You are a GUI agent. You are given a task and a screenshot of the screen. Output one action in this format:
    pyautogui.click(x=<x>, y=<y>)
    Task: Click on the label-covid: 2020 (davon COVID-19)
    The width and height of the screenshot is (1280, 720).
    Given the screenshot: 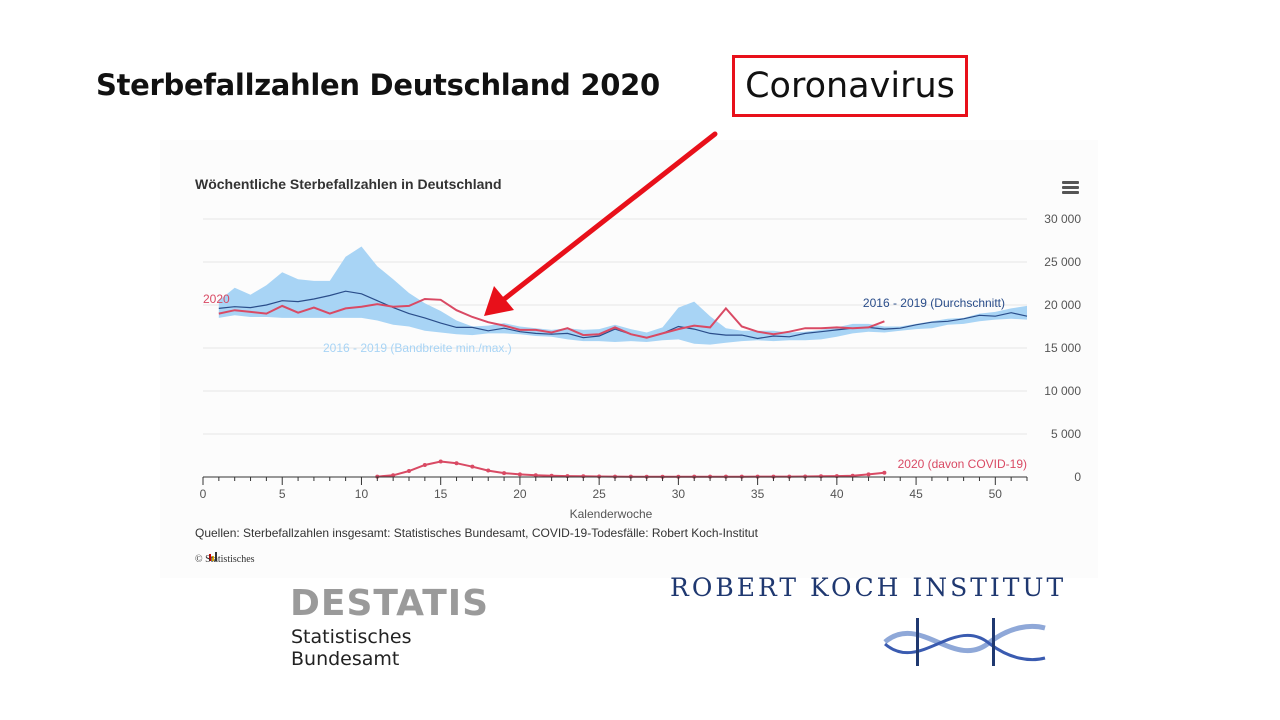 What is the action you would take?
    pyautogui.click(x=962, y=464)
    